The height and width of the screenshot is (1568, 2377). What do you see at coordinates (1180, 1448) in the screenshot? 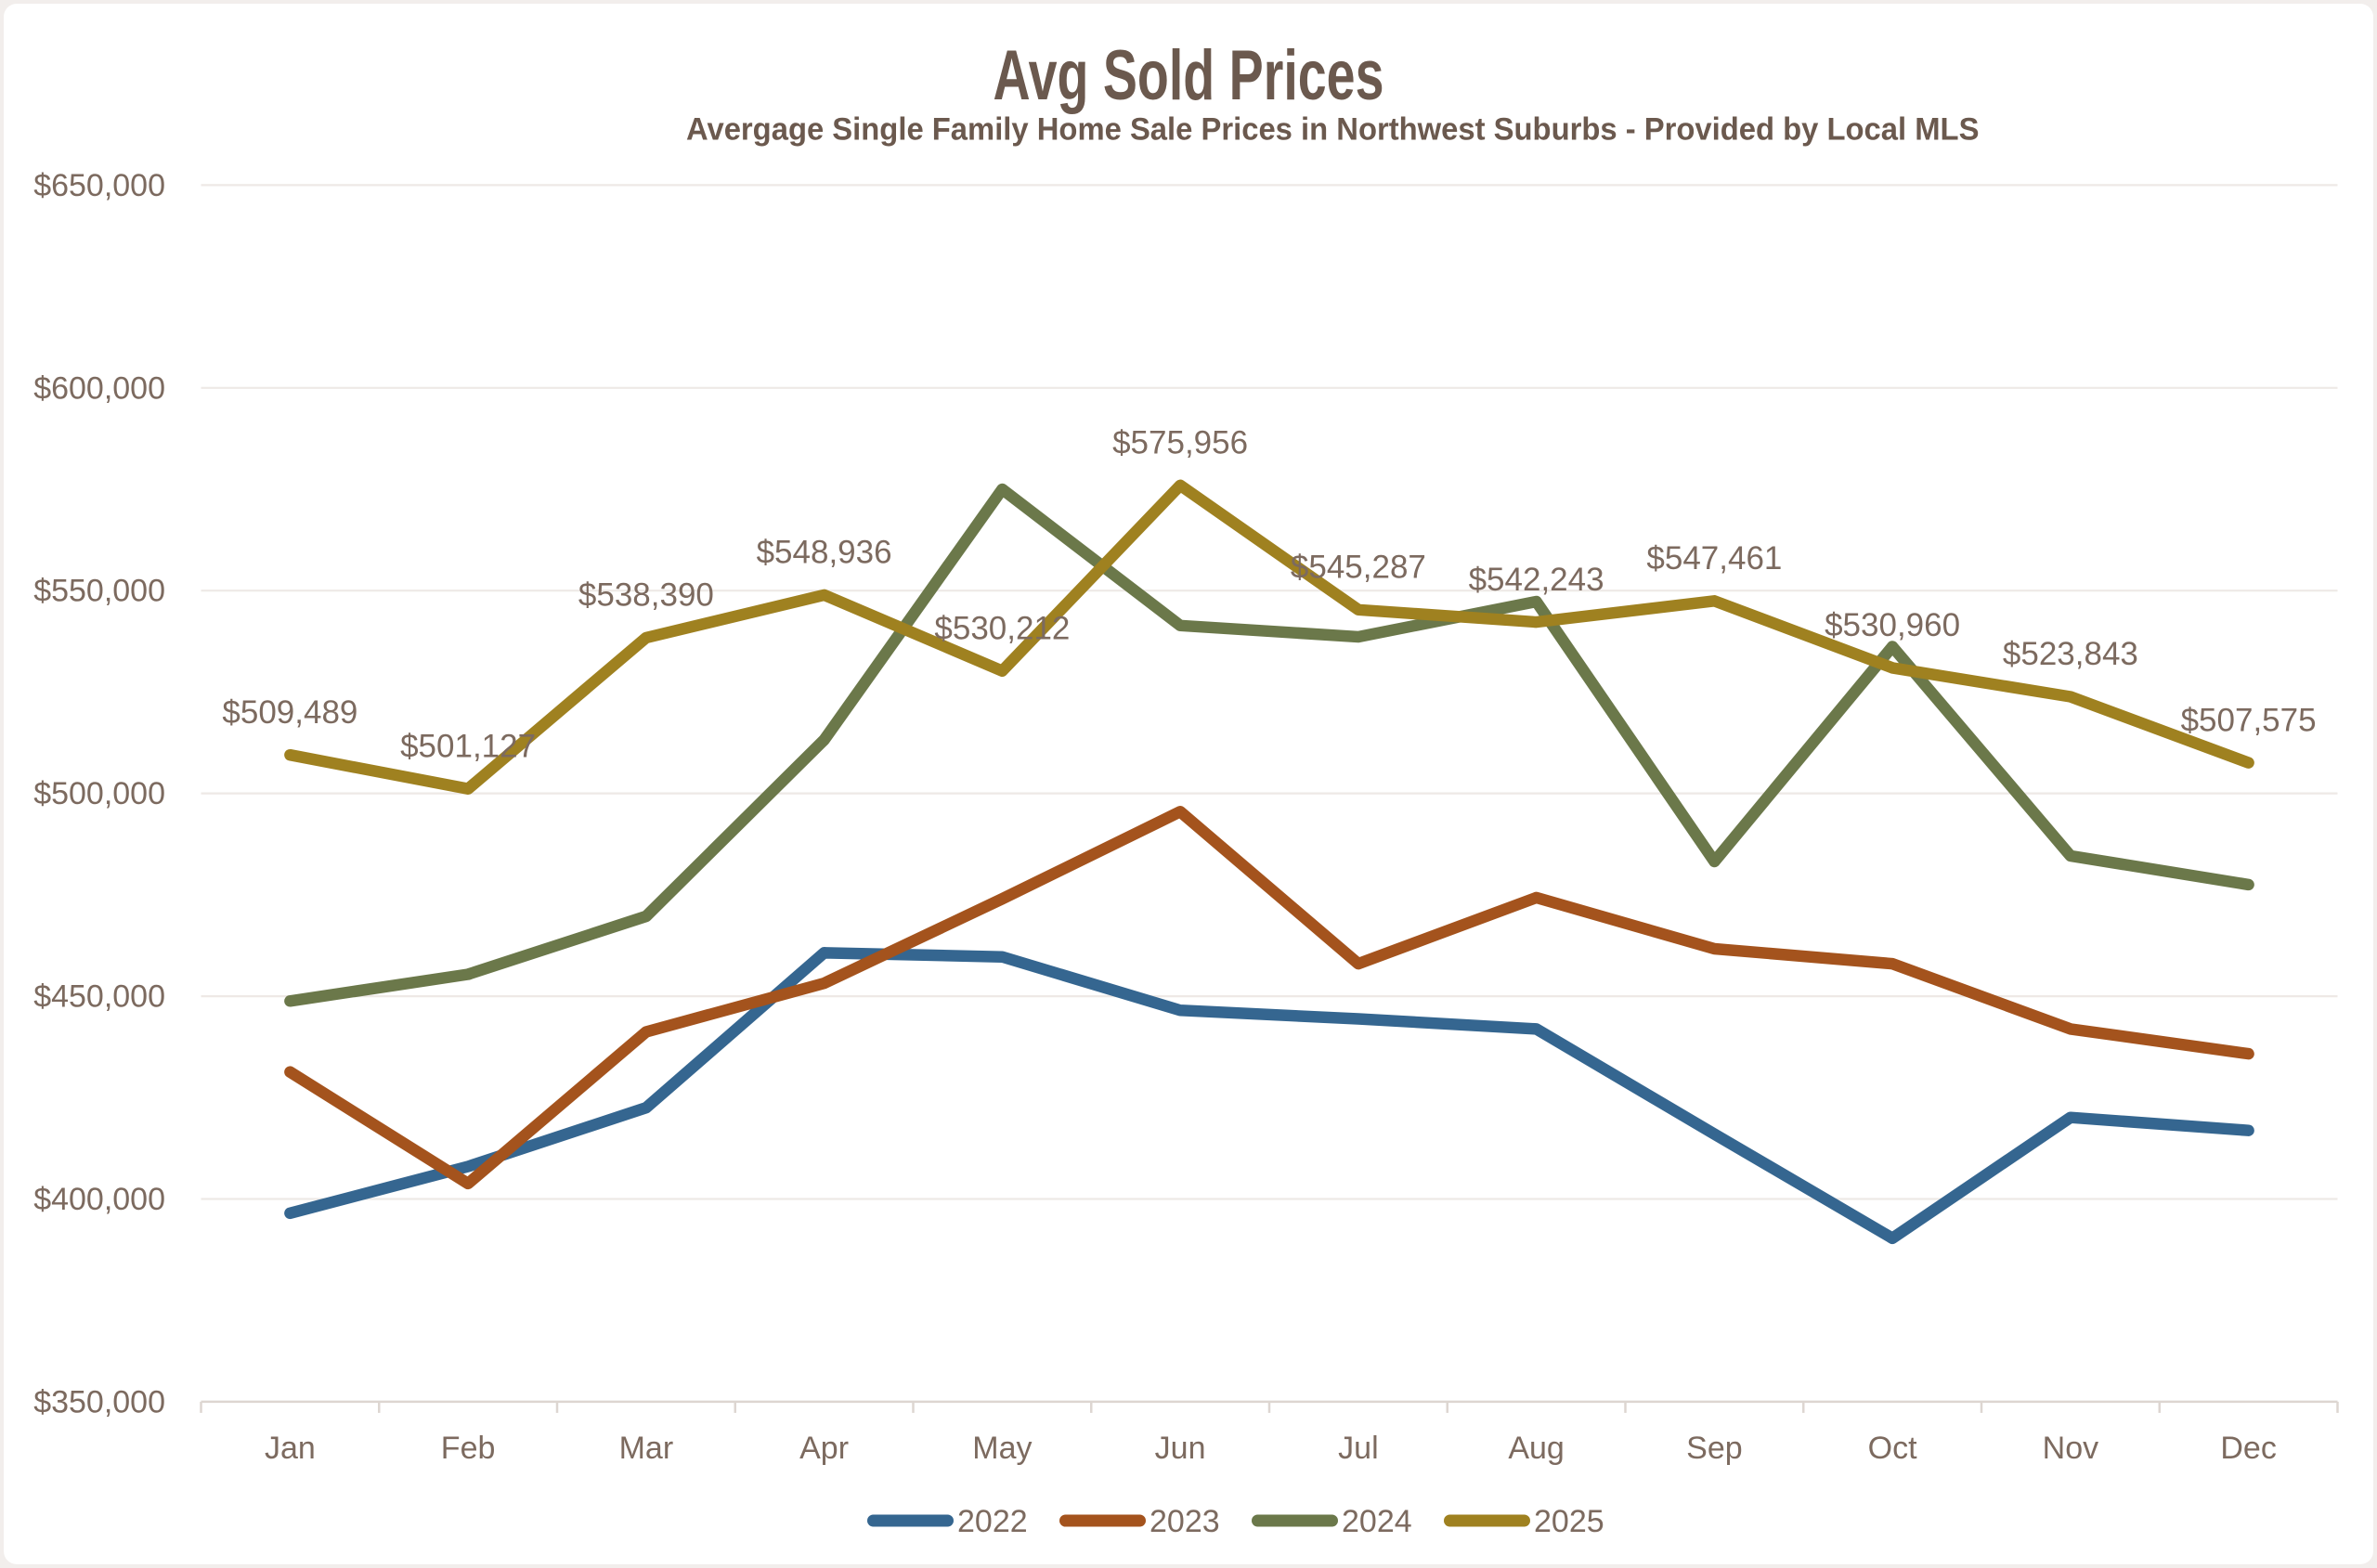
I see `svg-text: Jun` at bounding box center [1180, 1448].